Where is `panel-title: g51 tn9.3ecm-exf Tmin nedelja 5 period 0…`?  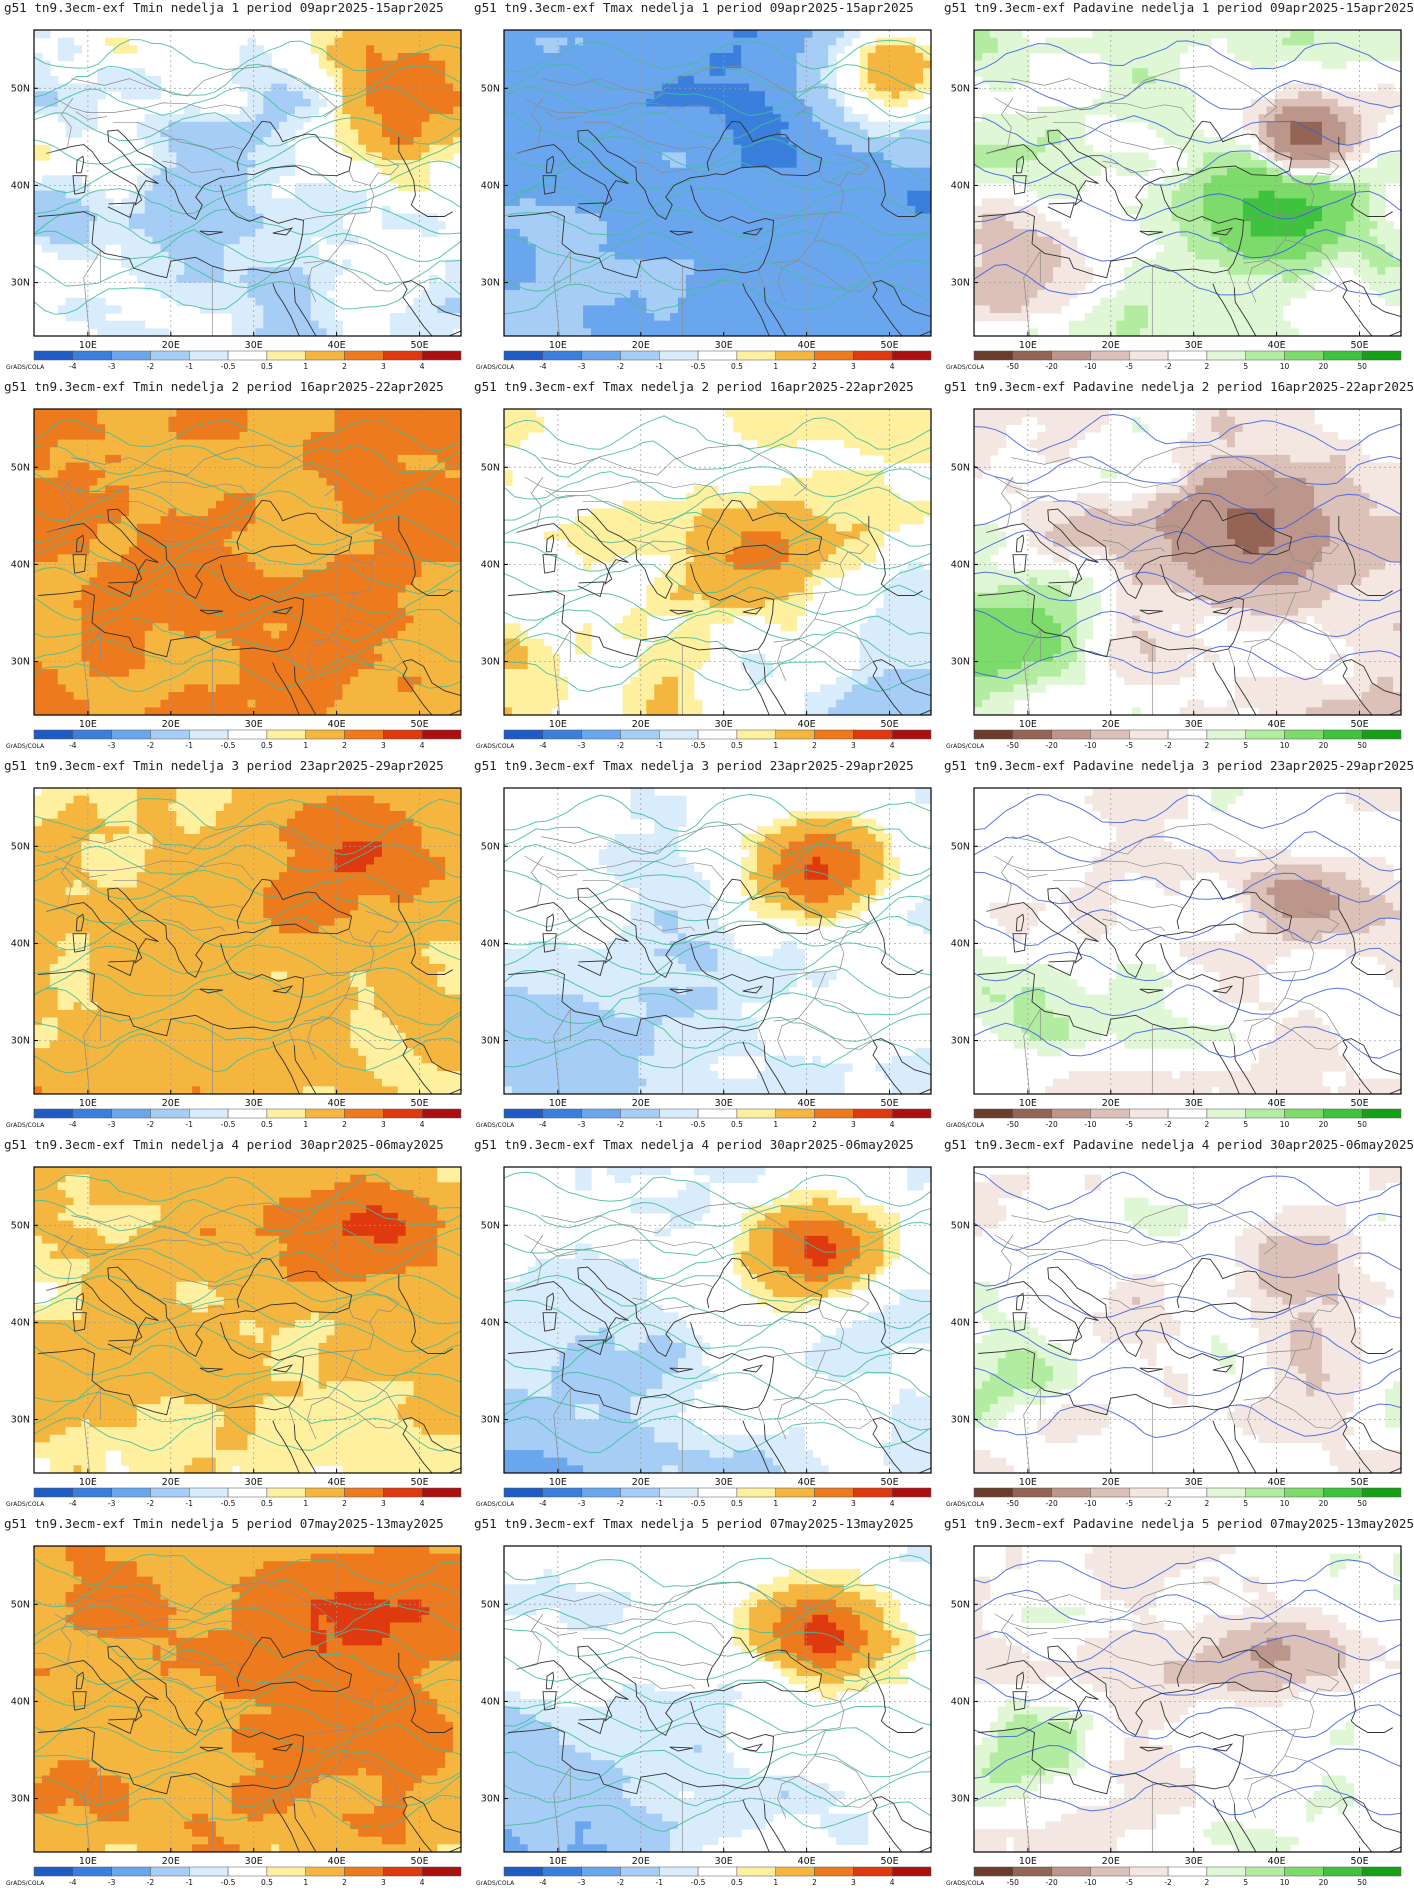 panel-title: g51 tn9.3ecm-exf Tmin nedelja 5 period 0… is located at coordinates (239, 1528).